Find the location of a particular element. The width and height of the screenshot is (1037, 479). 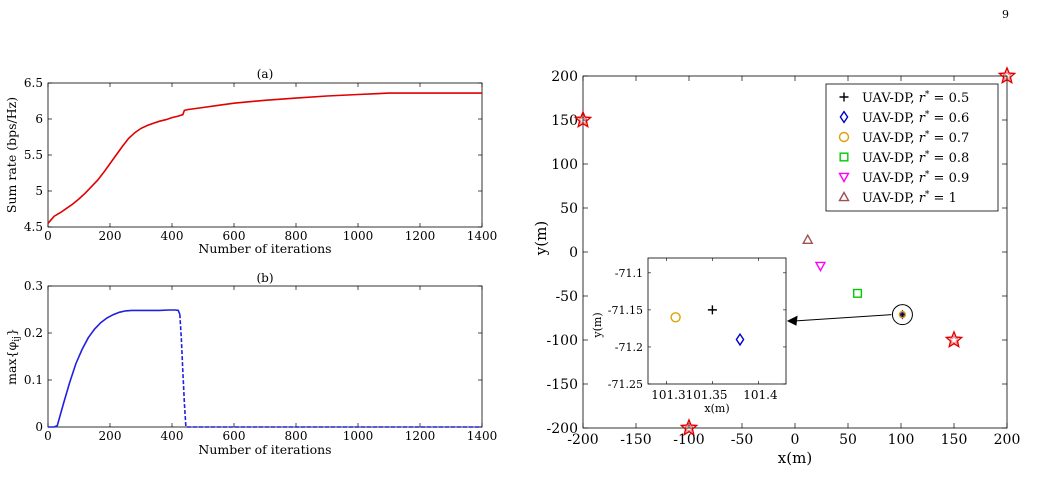

inset-ylabel: y(m) is located at coordinates (597, 325).